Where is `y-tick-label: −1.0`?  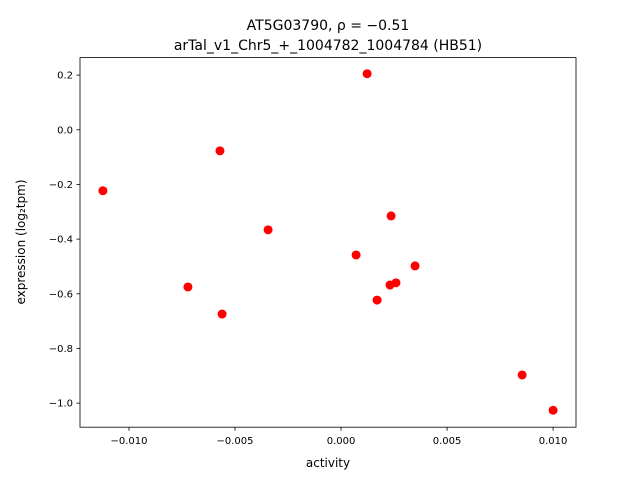
y-tick-label: −1.0 is located at coordinates (61, 404).